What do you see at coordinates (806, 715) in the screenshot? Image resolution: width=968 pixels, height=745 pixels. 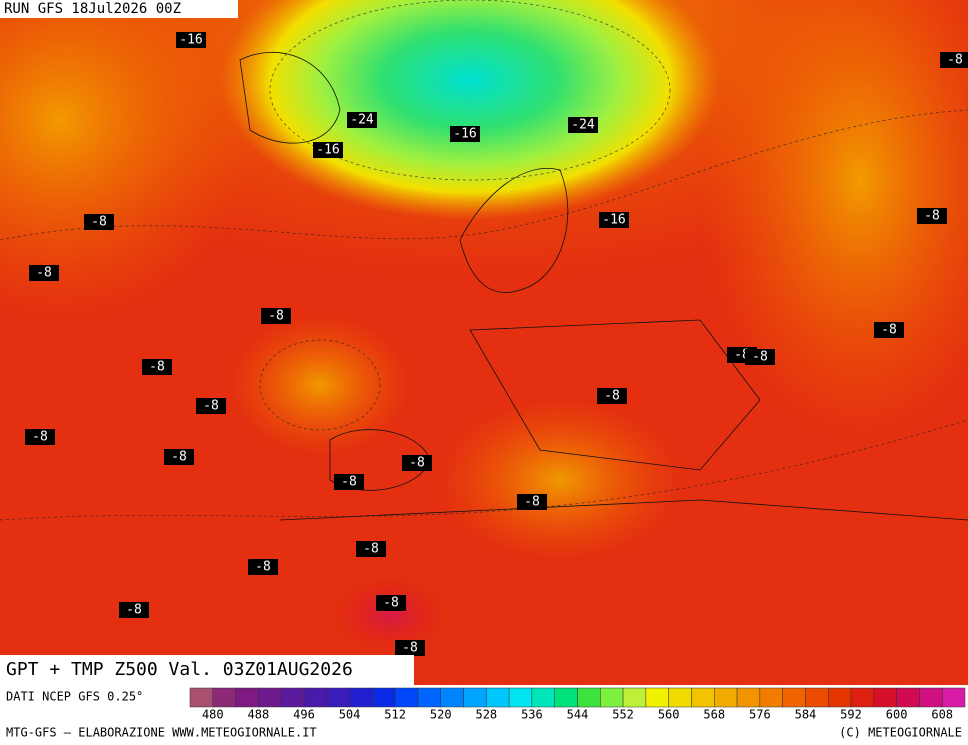 I see `legend-label: 584` at bounding box center [806, 715].